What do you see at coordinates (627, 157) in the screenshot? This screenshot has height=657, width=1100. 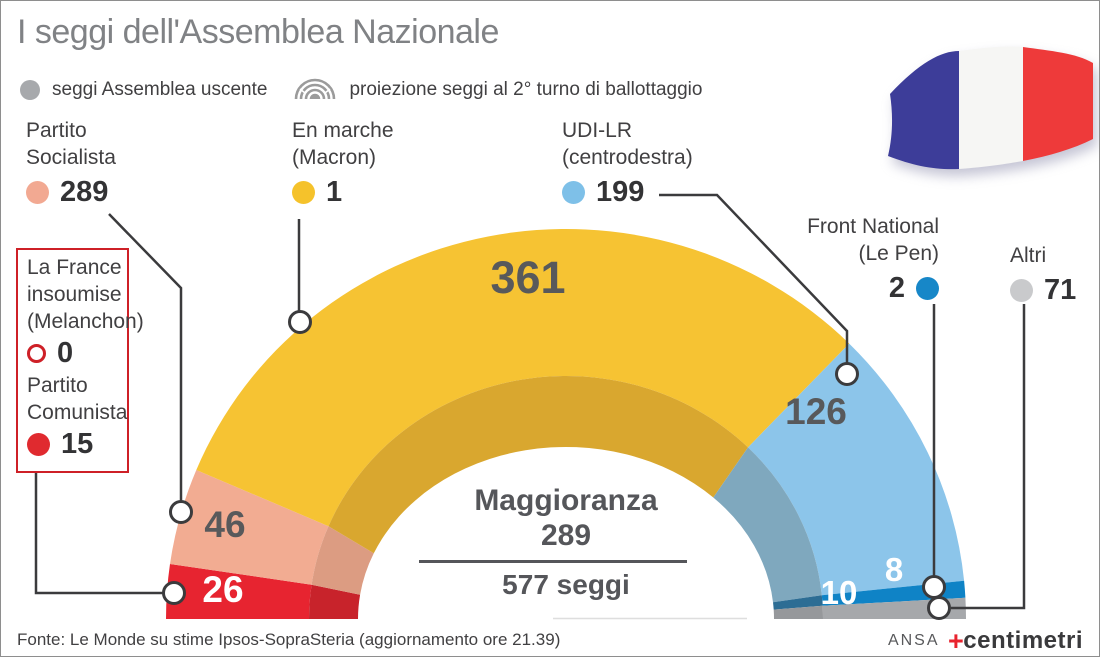 I see `party-name-line: (centrodestra)` at bounding box center [627, 157].